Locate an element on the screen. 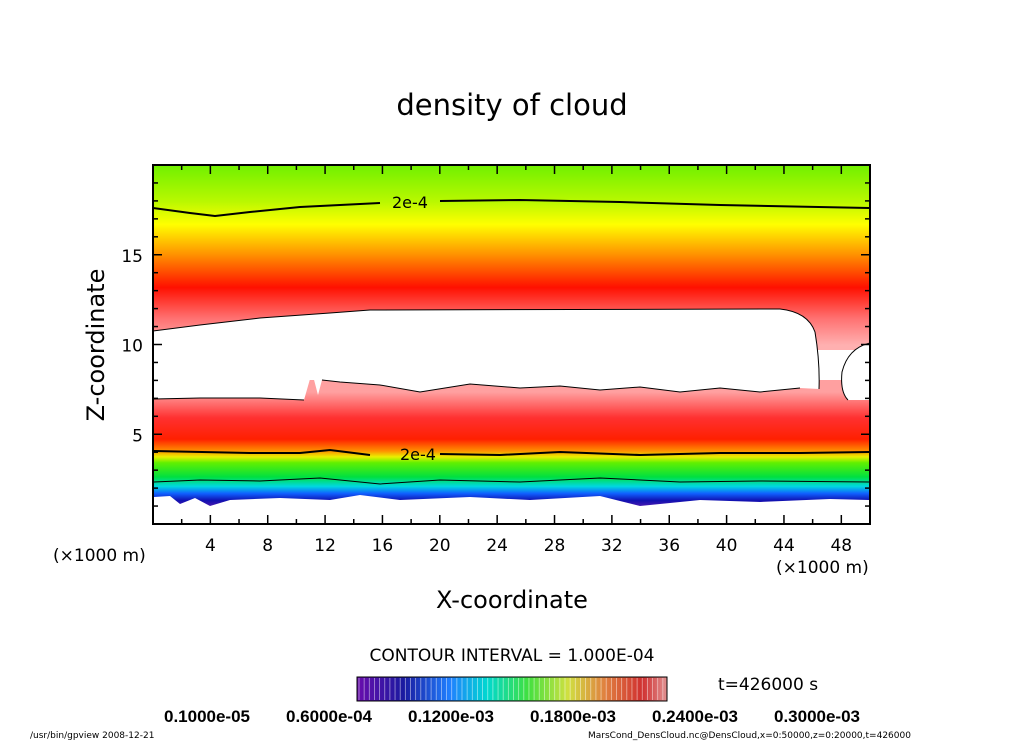 This screenshot has height=741, width=1024. x-tick-label: 24 is located at coordinates (497, 546).